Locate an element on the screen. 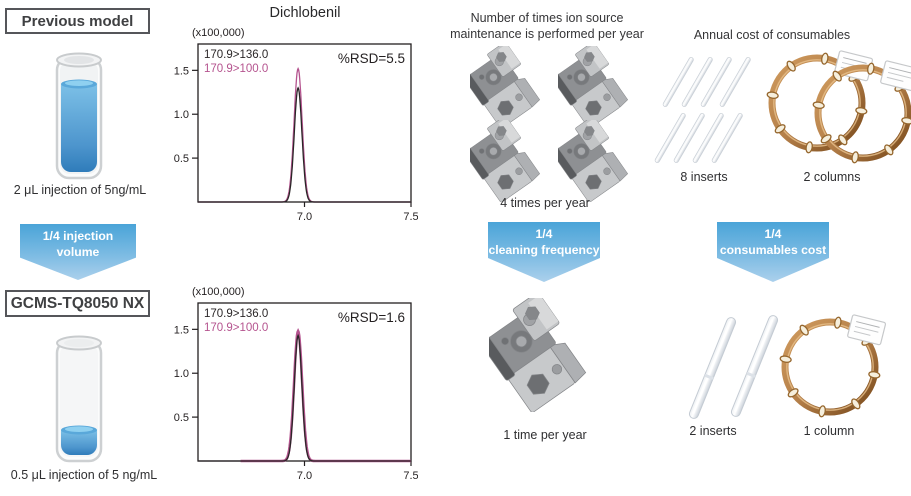 Image resolution: width=911 pixels, height=496 pixels. arrow-line2: volume is located at coordinates (78, 251).